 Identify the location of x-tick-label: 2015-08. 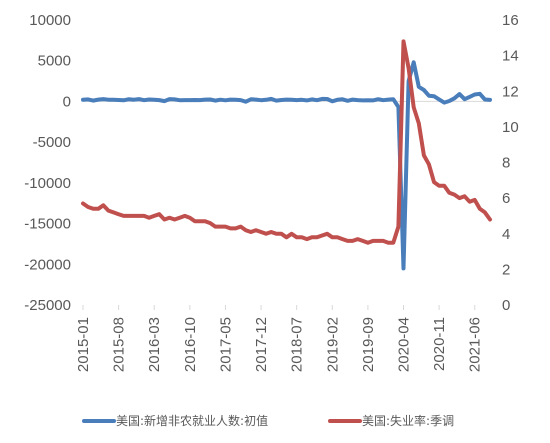
(119, 344).